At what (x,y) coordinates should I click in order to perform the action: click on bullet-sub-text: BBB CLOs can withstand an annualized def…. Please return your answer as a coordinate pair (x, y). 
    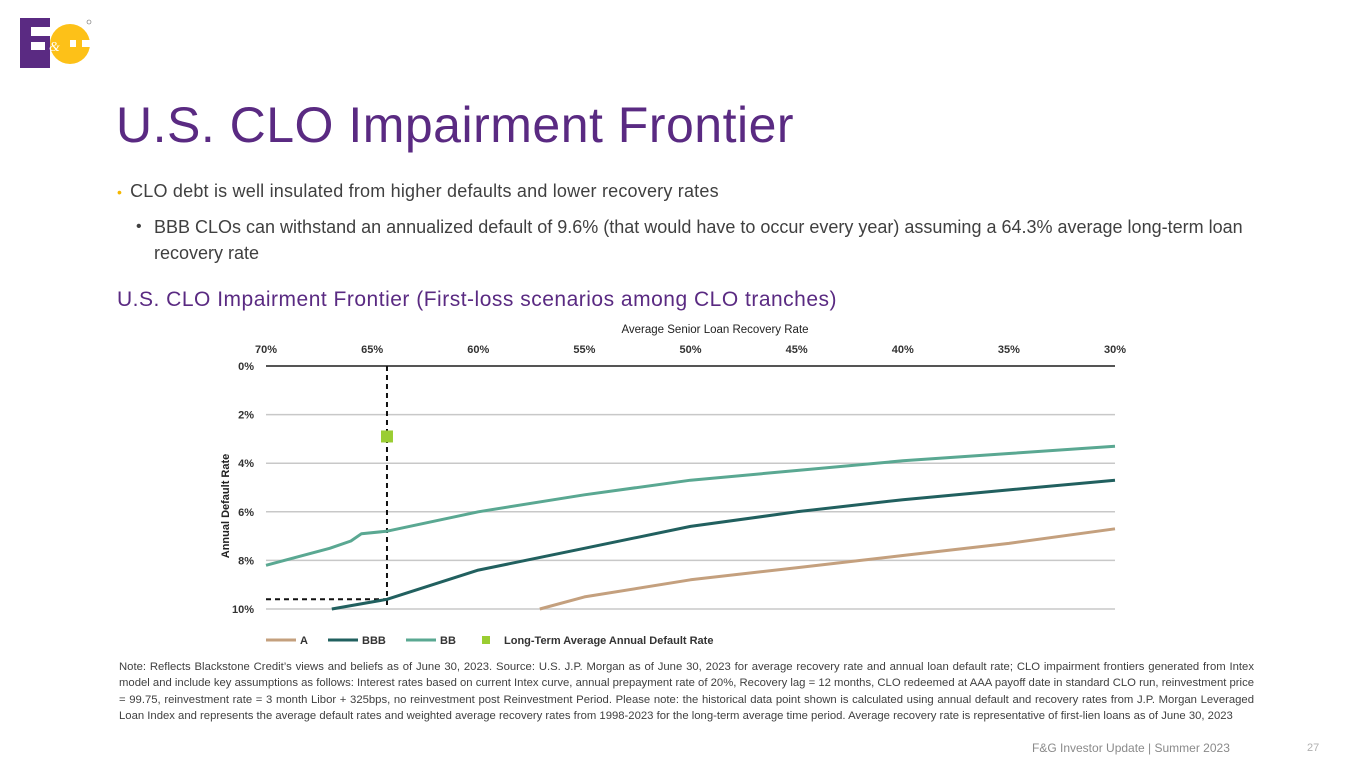
    Looking at the image, I should click on (698, 240).